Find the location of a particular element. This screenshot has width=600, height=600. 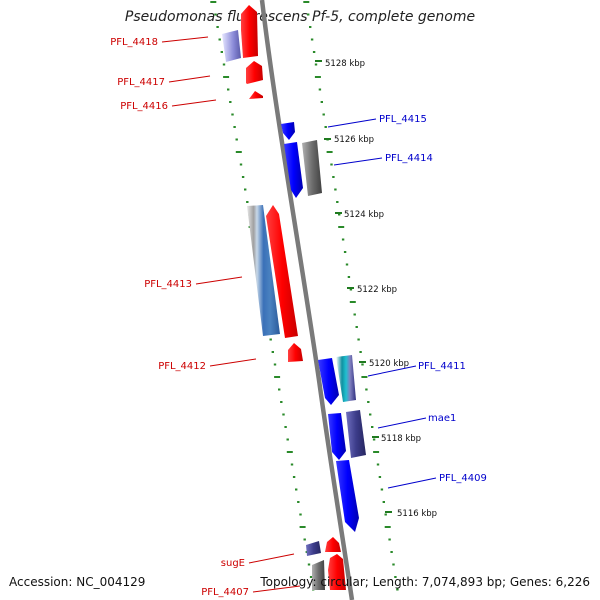

scale-label-5118: 5118 kbp is located at coordinates (401, 439).